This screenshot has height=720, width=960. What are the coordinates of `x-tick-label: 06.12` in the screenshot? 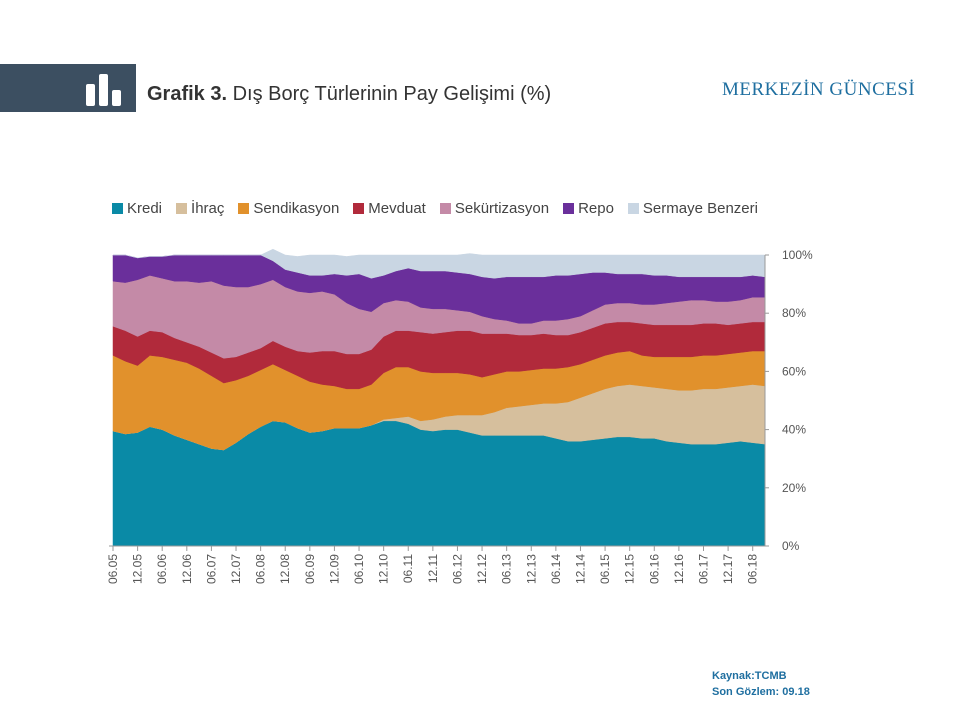 It's located at (457, 569).